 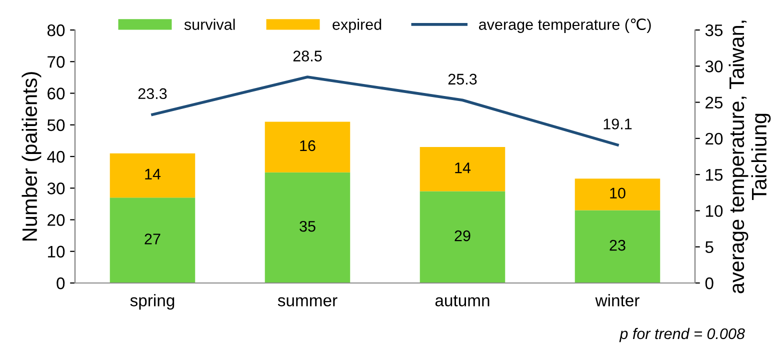 What do you see at coordinates (462, 79) in the screenshot?
I see `data-label: 25.3` at bounding box center [462, 79].